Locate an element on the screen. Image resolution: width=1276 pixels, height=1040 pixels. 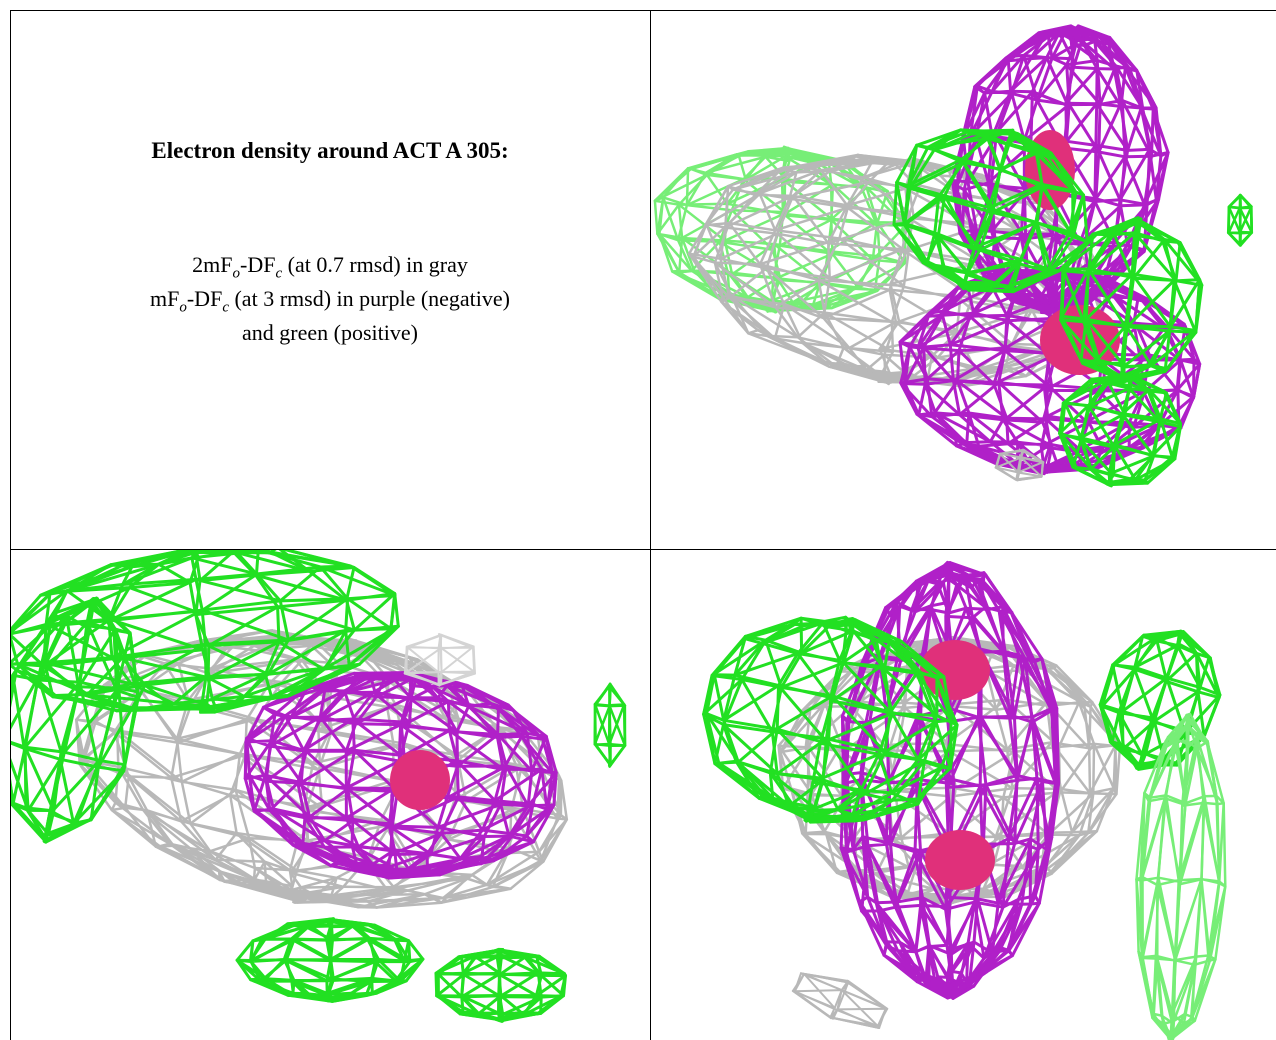
caption-line: 2mFo-DFc (at 0.7 rmsd) in gray is located at coordinates (330, 267).